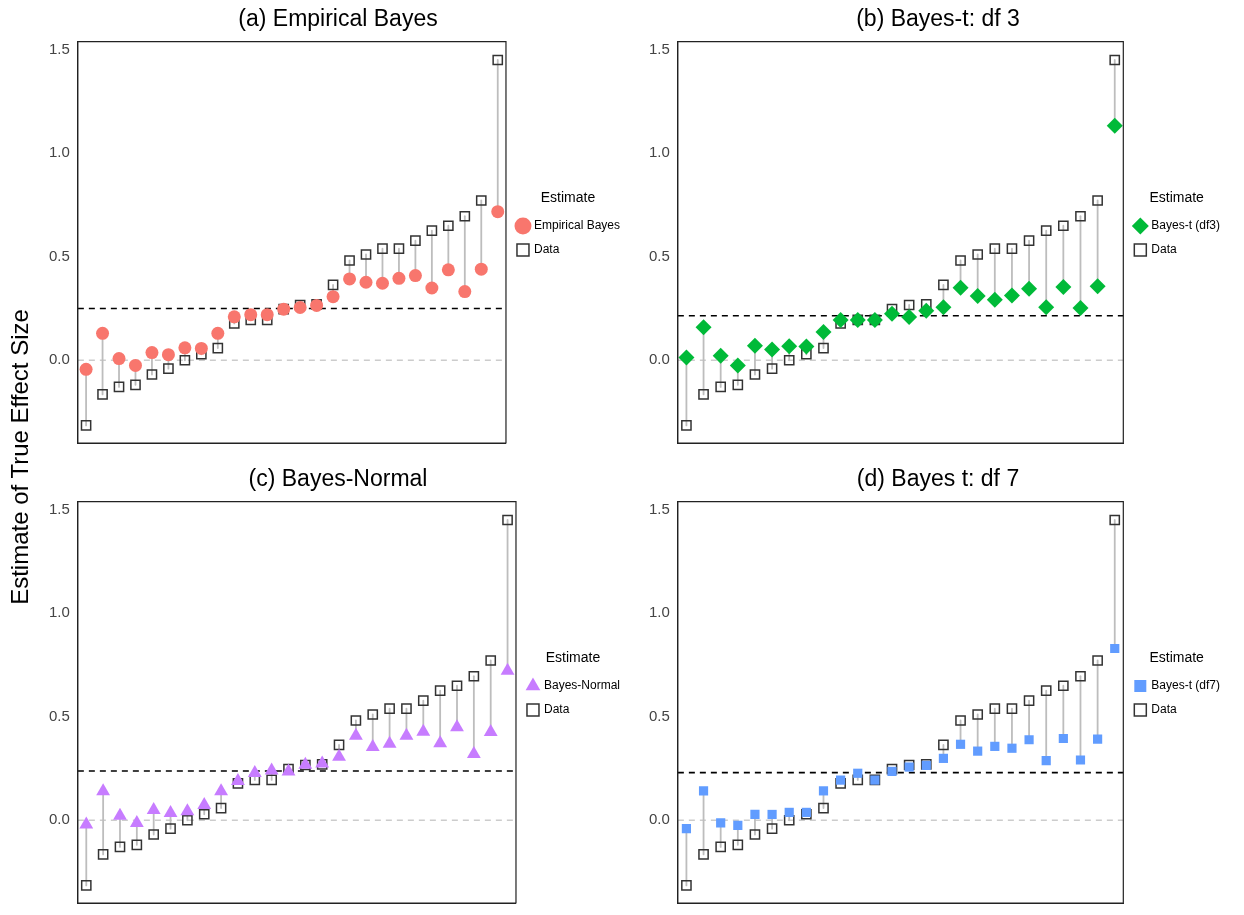  Describe the element at coordinates (582, 685) in the screenshot. I see `legend-label: Bayes-Normal` at that location.